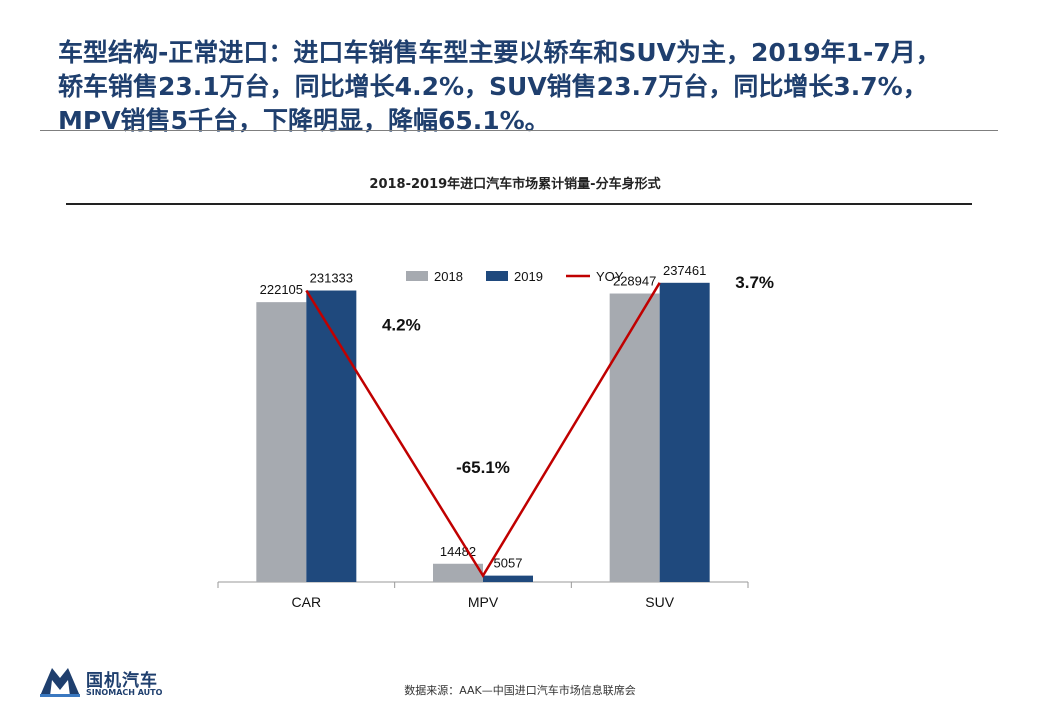 This screenshot has width=1040, height=720. Describe the element at coordinates (528, 276) in the screenshot. I see `legend-label-2019: 2019` at that location.